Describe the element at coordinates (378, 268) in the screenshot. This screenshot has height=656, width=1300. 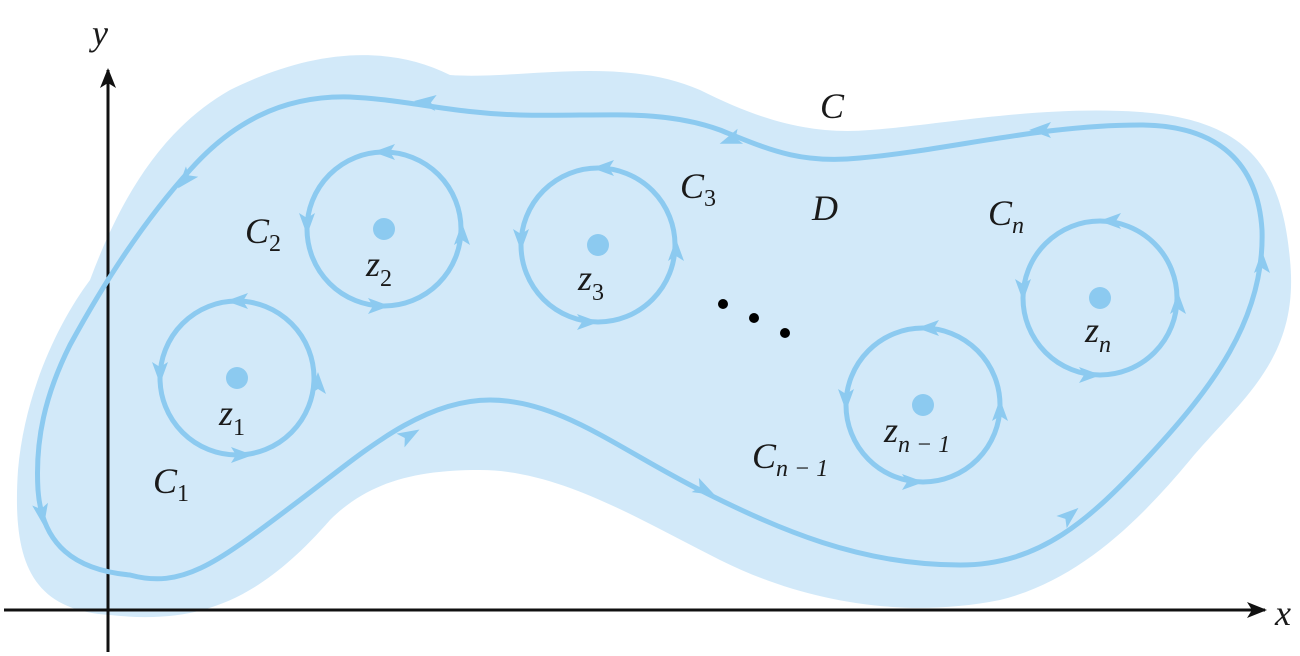
I see `point-label-z2: z2` at that location.